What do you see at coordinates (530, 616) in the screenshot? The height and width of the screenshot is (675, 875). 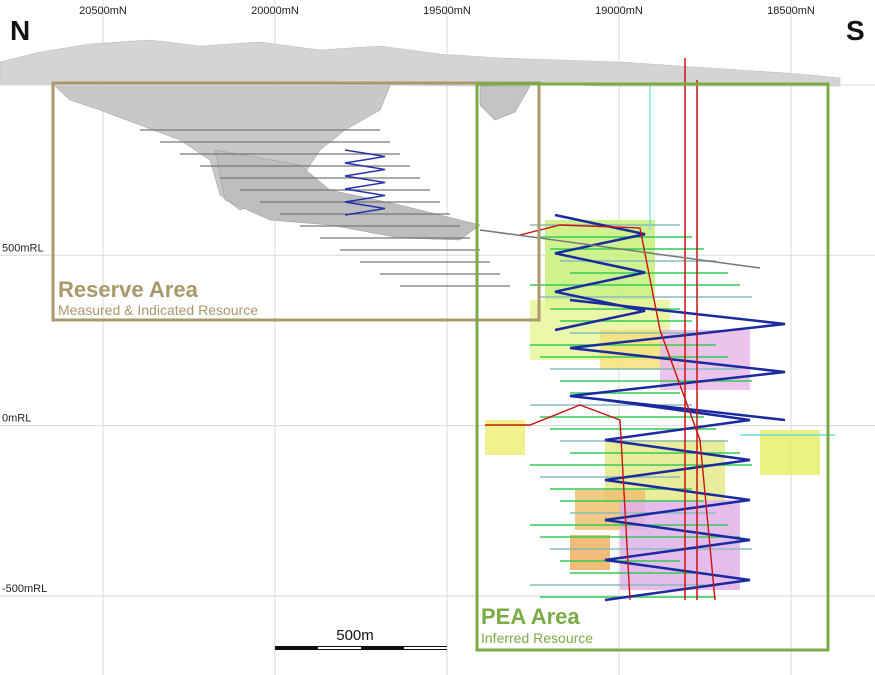 I see `pea-title: PEA Area` at bounding box center [530, 616].